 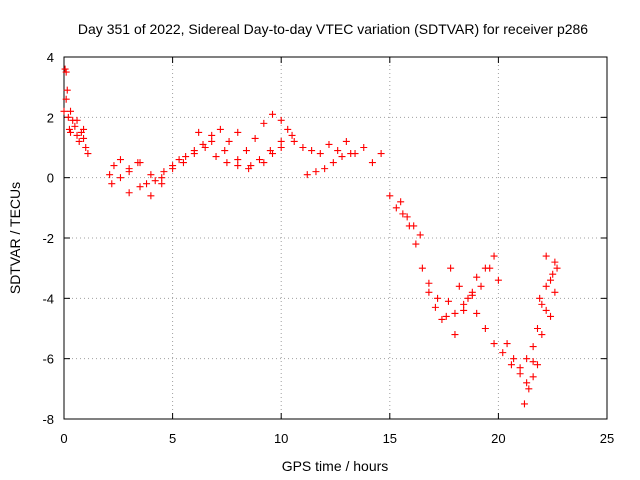 I want to click on y-axis-label: SDTVAR / TECUs, so click(x=15, y=238).